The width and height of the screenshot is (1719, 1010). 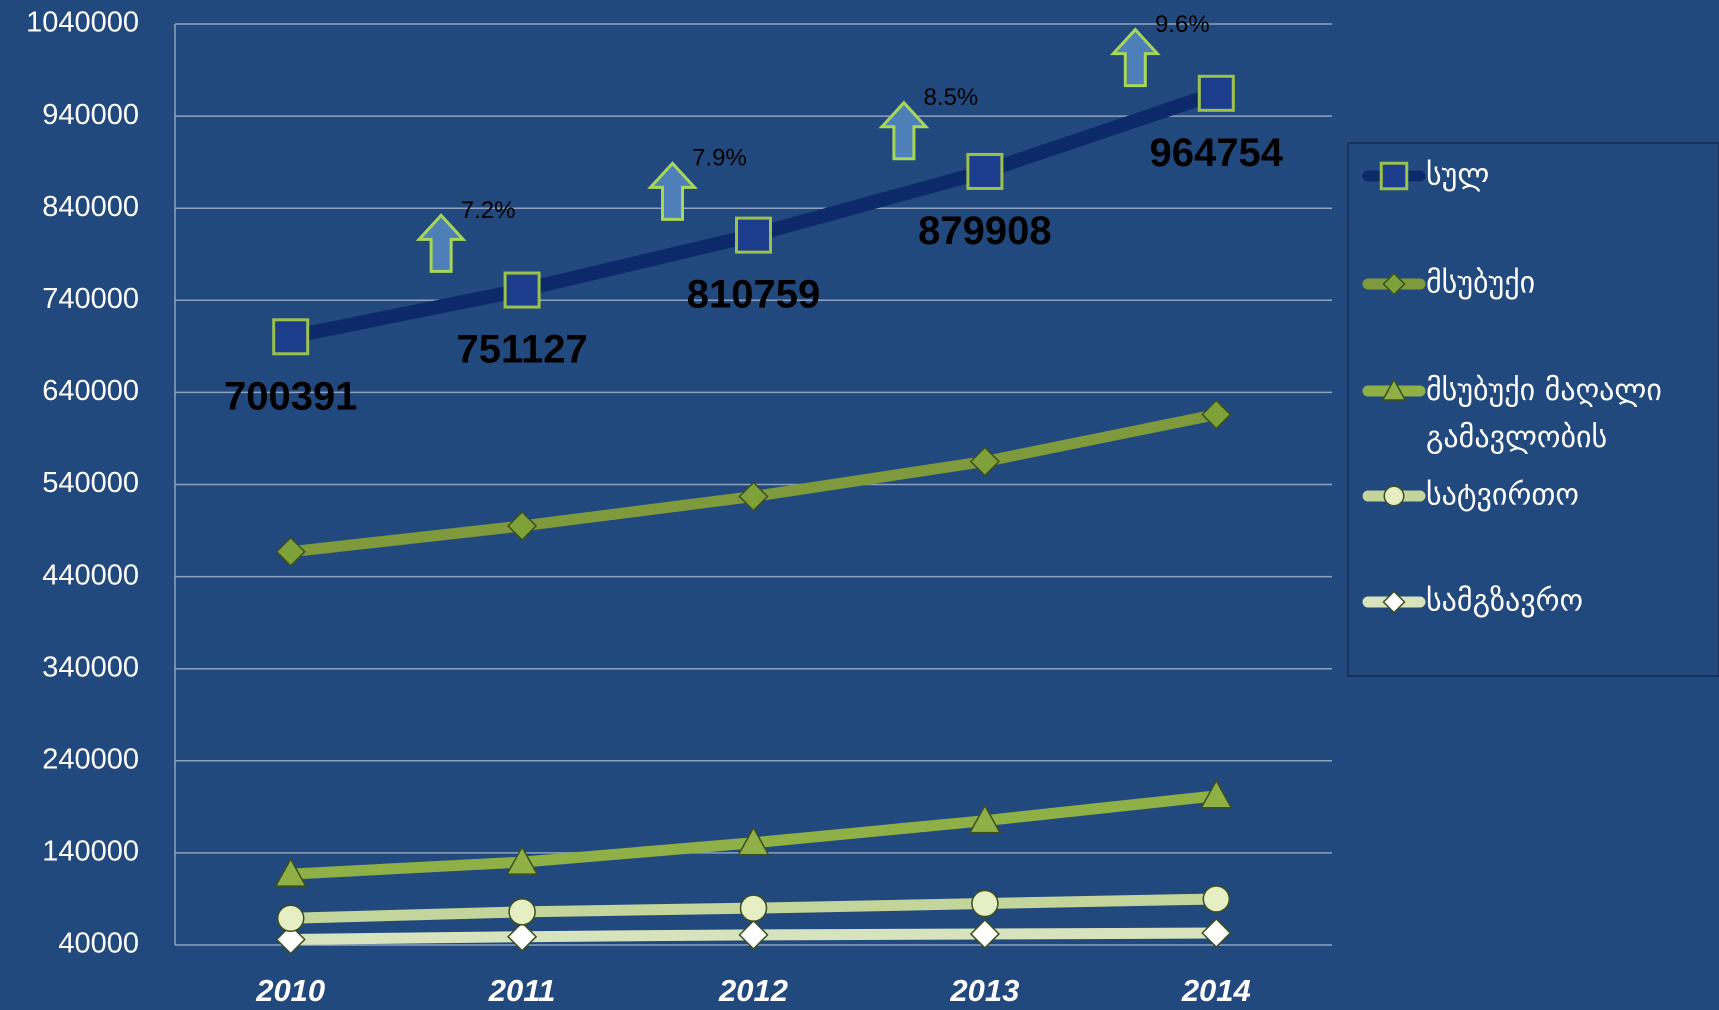 I want to click on y-tick-label: 940000, so click(x=90, y=115).